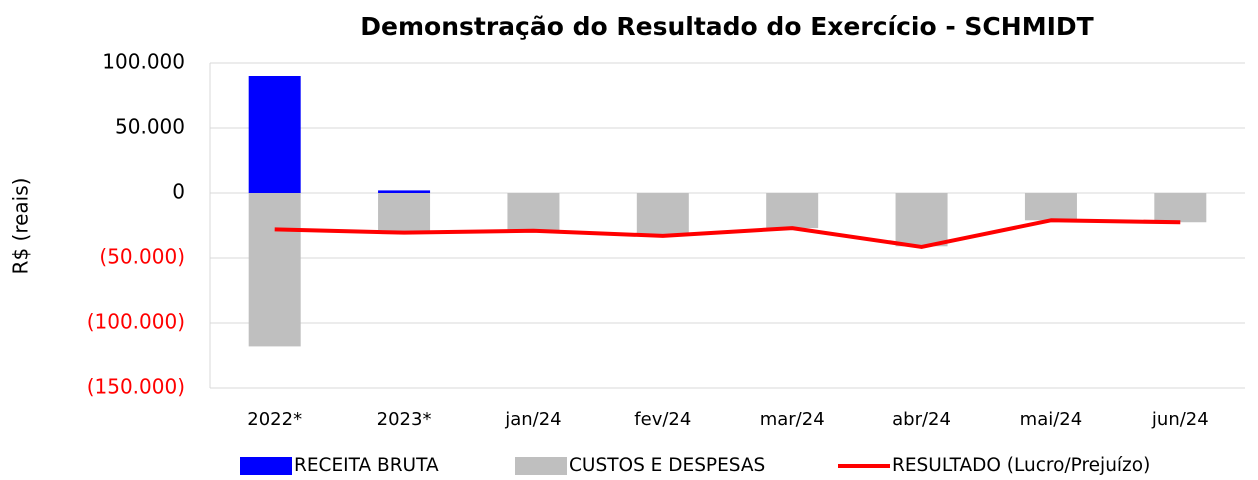  What do you see at coordinates (727, 233) in the screenshot?
I see `result-line` at bounding box center [727, 233].